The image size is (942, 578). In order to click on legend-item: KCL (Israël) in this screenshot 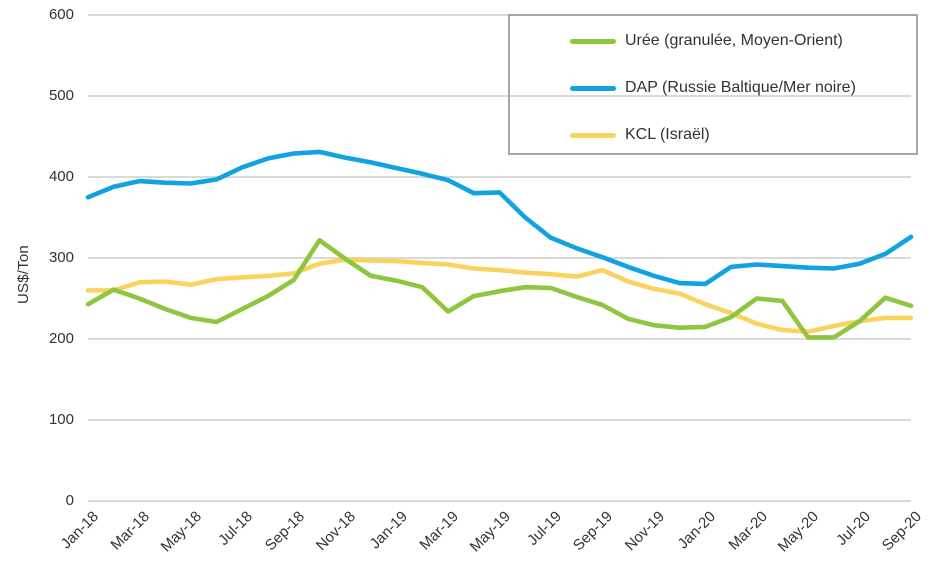, I will do `click(610, 135)`.